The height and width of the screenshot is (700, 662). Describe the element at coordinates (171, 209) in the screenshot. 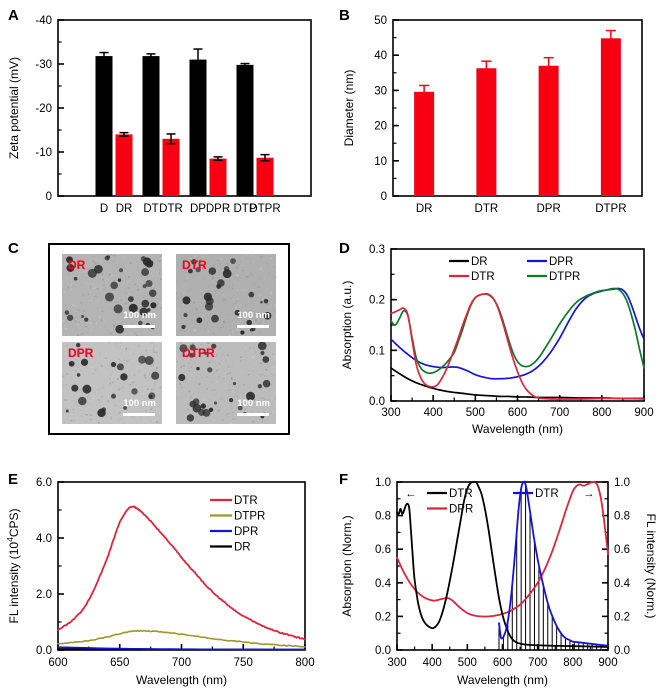

I see `x-tick-label-a-3: DTR` at that location.